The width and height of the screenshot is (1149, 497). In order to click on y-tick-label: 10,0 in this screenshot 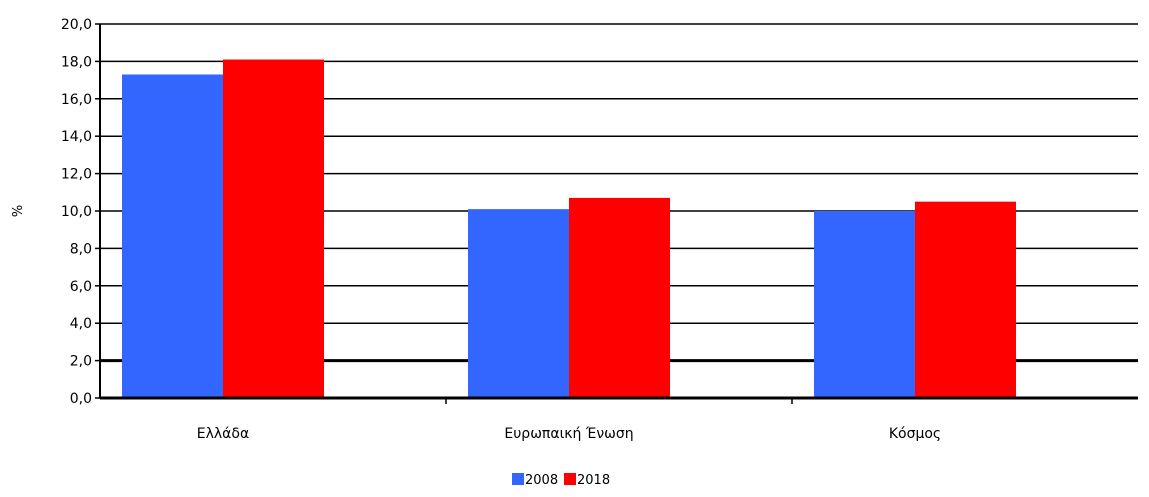, I will do `click(76, 212)`.